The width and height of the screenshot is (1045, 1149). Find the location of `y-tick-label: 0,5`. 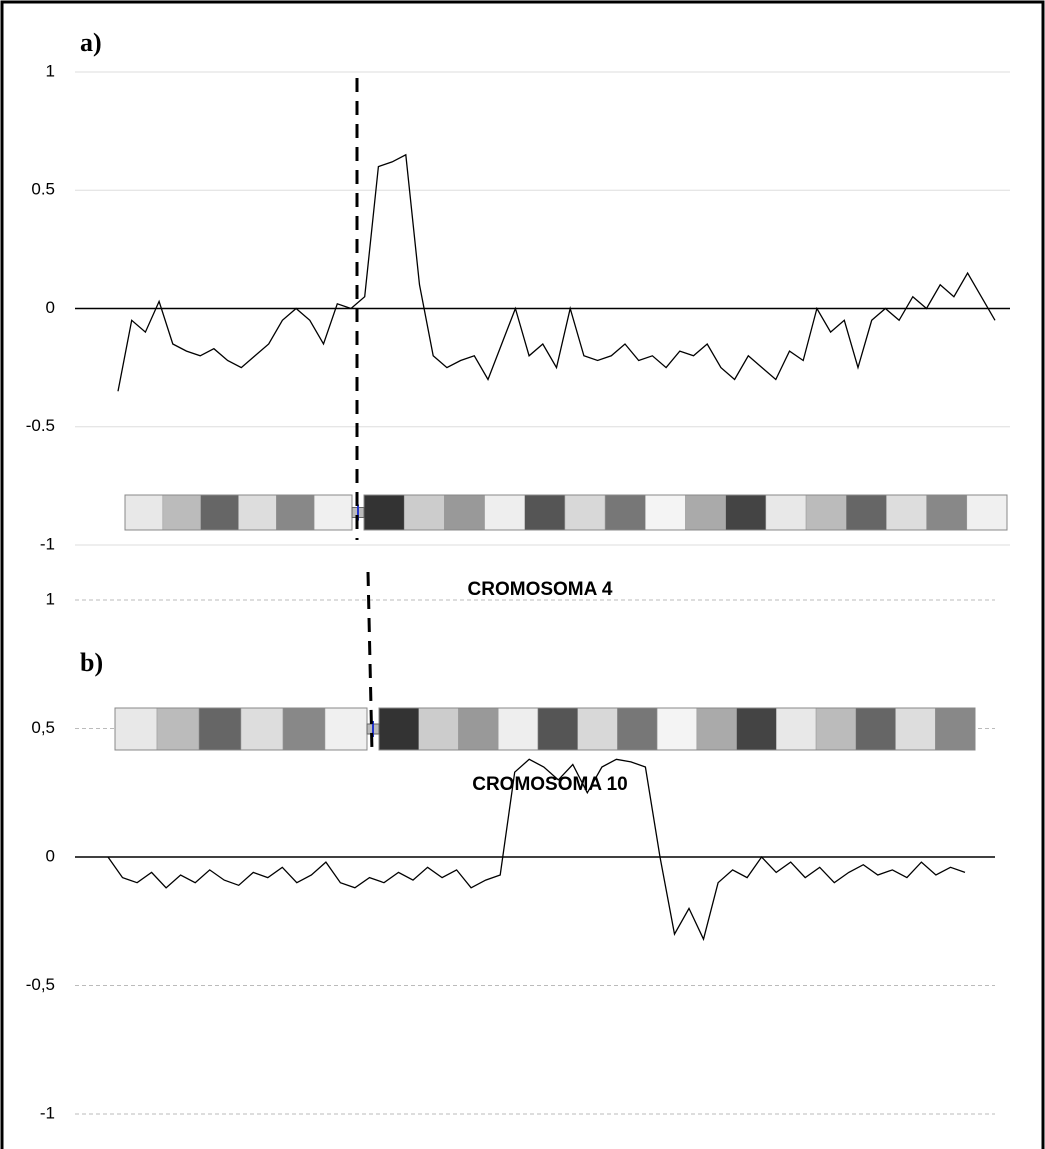

y-tick-label: 0,5 is located at coordinates (43, 727).